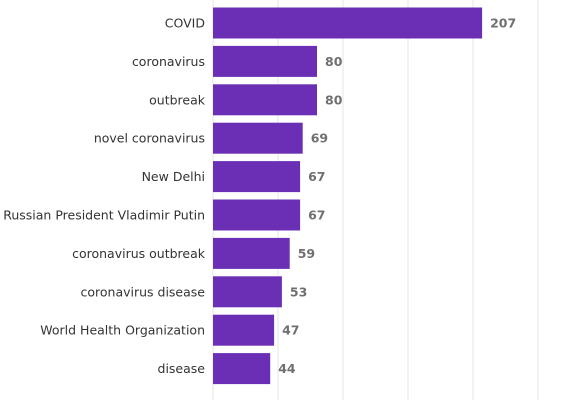  What do you see at coordinates (168, 61) in the screenshot?
I see `category-label: coronavirus` at bounding box center [168, 61].